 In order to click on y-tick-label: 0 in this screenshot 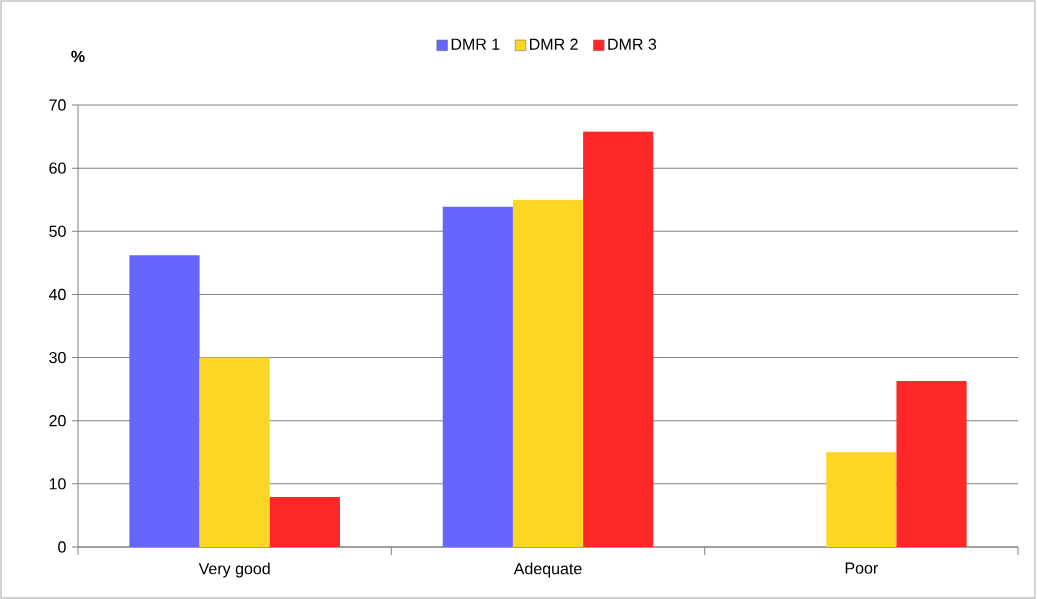, I will do `click(62, 547)`.